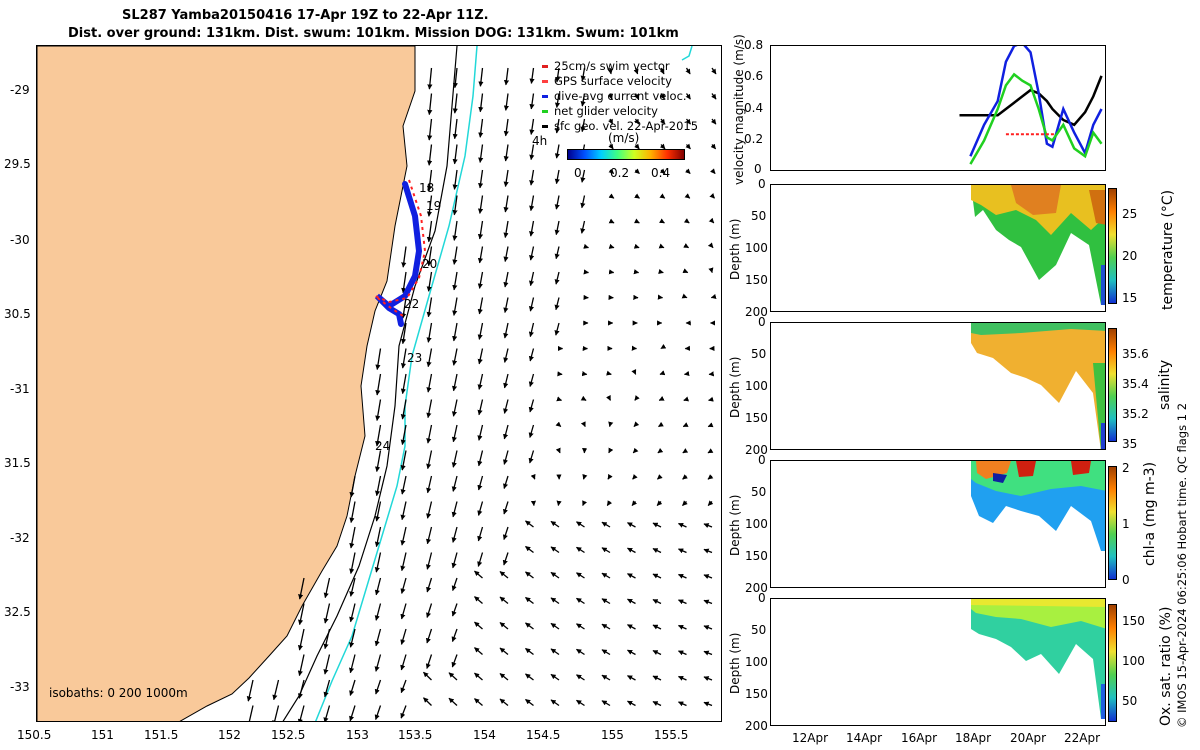  Describe the element at coordinates (661, 173) in the screenshot. I see `legend-cbar-tick-2: 0.4` at that location.